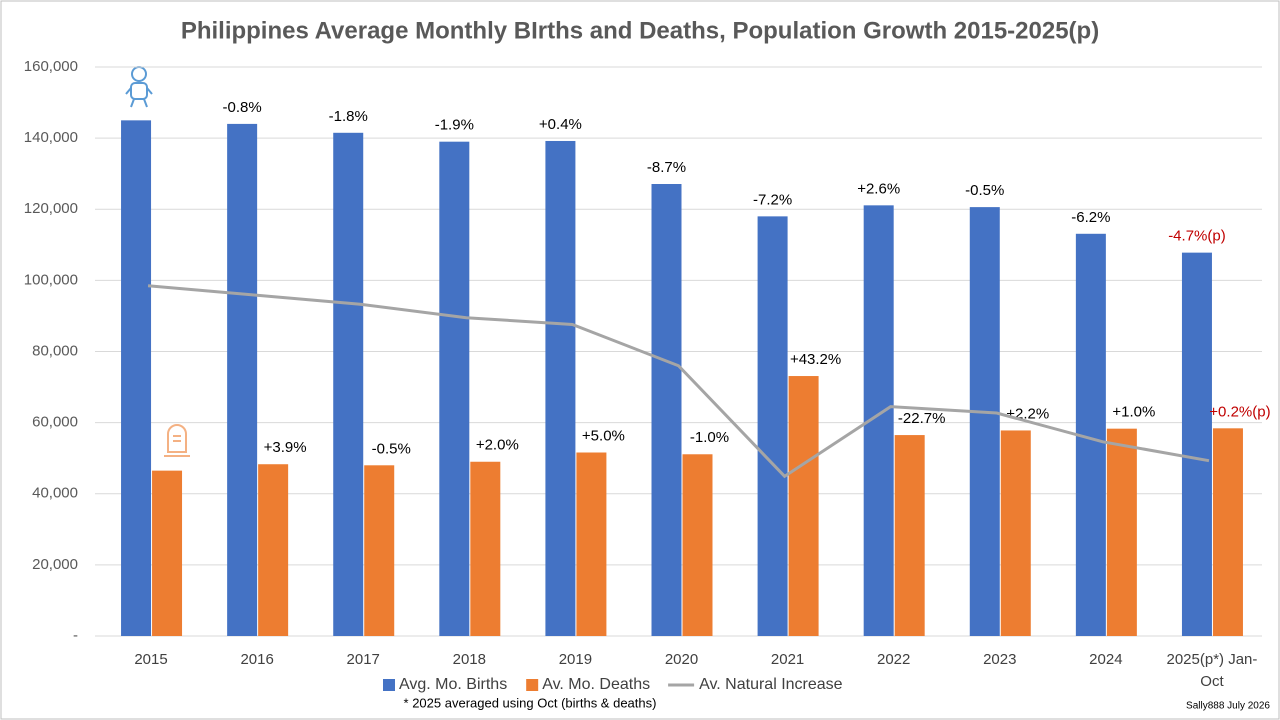  Describe the element at coordinates (709, 437) in the screenshot. I see `change-label: -1.0%` at that location.